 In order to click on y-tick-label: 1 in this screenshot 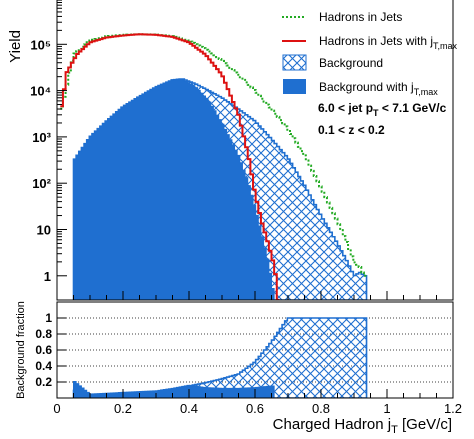, I will do `click(47, 276)`.